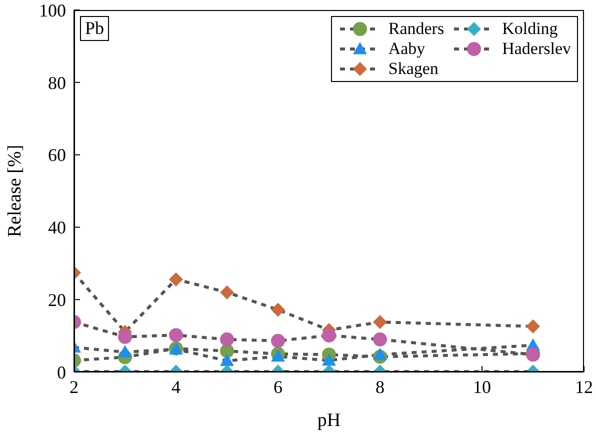  What do you see at coordinates (52, 10) in the screenshot?
I see `y-tick-label: 100` at bounding box center [52, 10].